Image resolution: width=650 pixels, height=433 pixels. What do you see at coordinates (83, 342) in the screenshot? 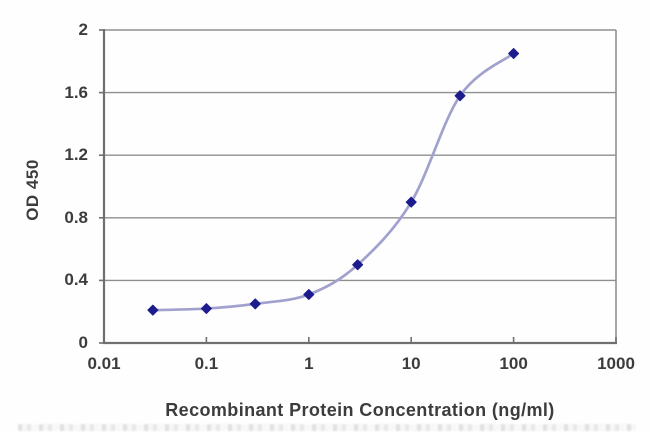
I see `y-tick-label: 0` at bounding box center [83, 342].